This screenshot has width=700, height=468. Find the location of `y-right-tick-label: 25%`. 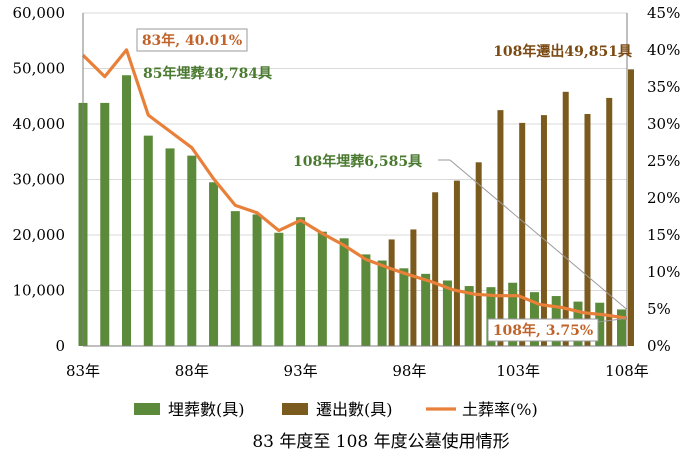

y-right-tick-label: 25% is located at coordinates (663, 161).